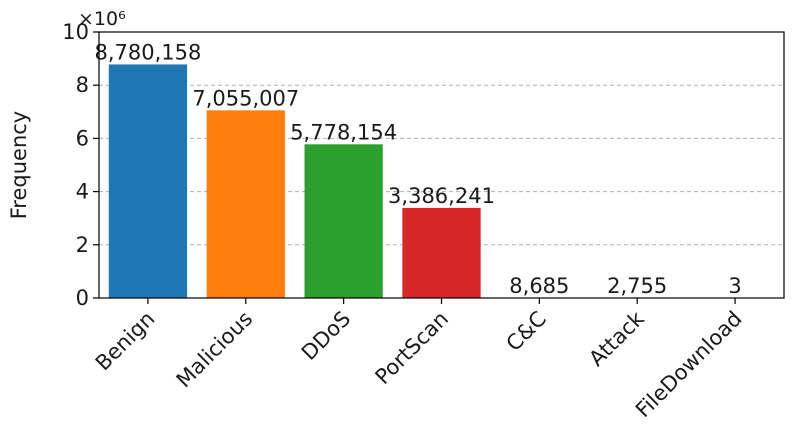 This screenshot has width=797, height=440. I want to click on y-axis: 0 2 4 6 8 10, so click(80, 165).